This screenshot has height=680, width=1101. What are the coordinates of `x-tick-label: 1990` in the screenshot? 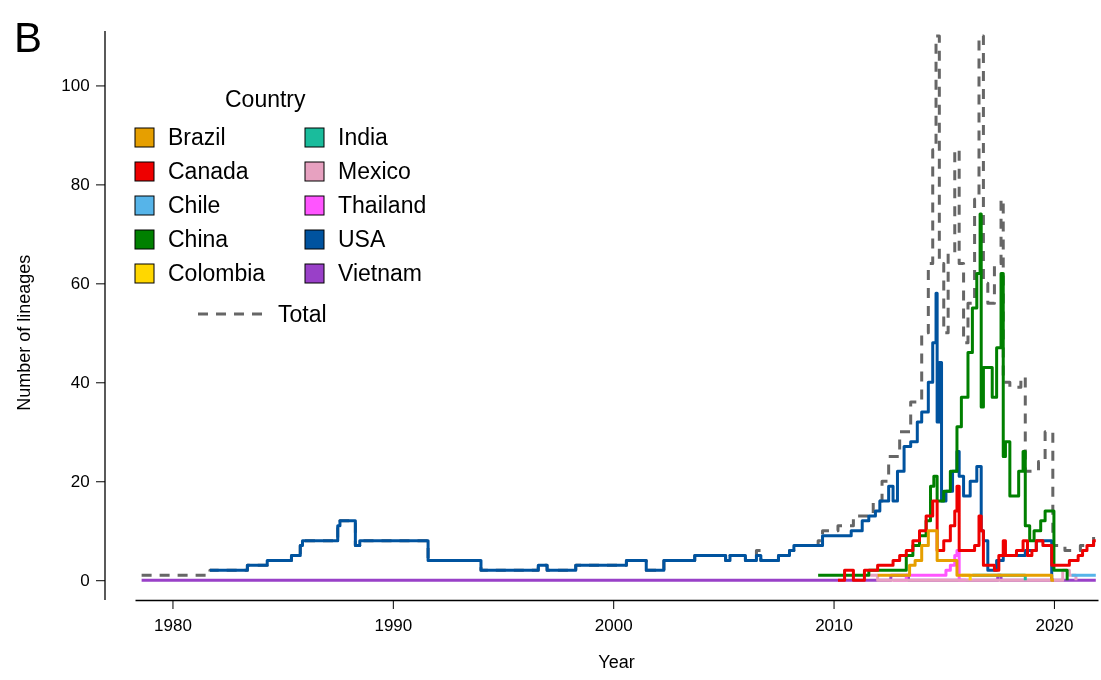 It's located at (393, 625).